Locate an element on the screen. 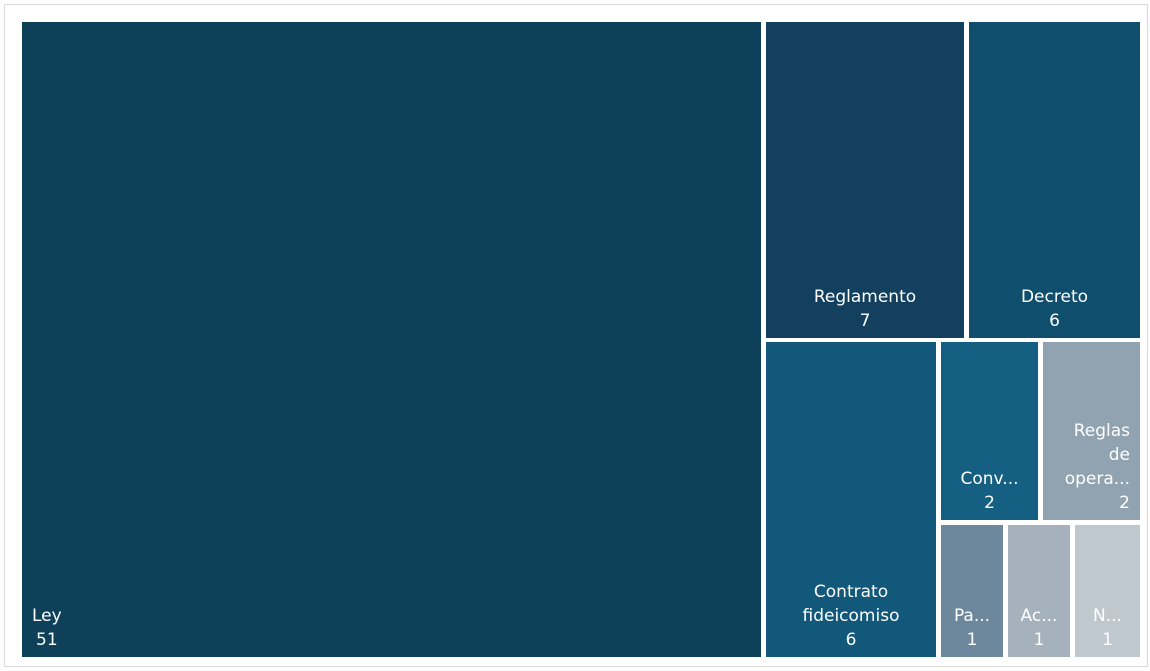 This screenshot has width=1150, height=671. treemap-value-reglamento: 7 is located at coordinates (865, 321).